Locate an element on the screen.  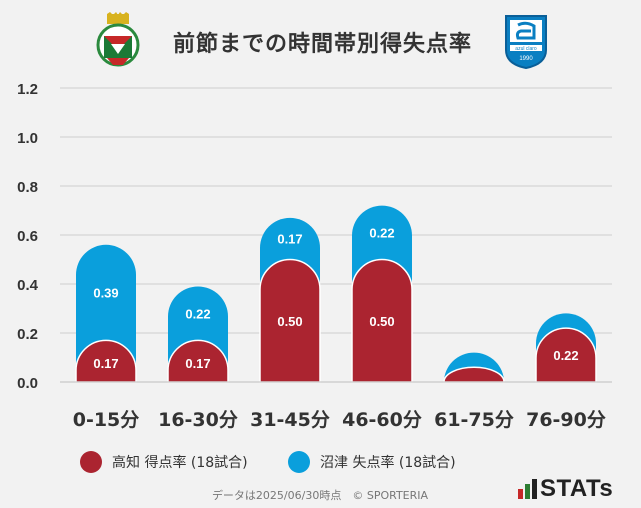
stats-brand-text: STATs is located at coordinates (577, 488).